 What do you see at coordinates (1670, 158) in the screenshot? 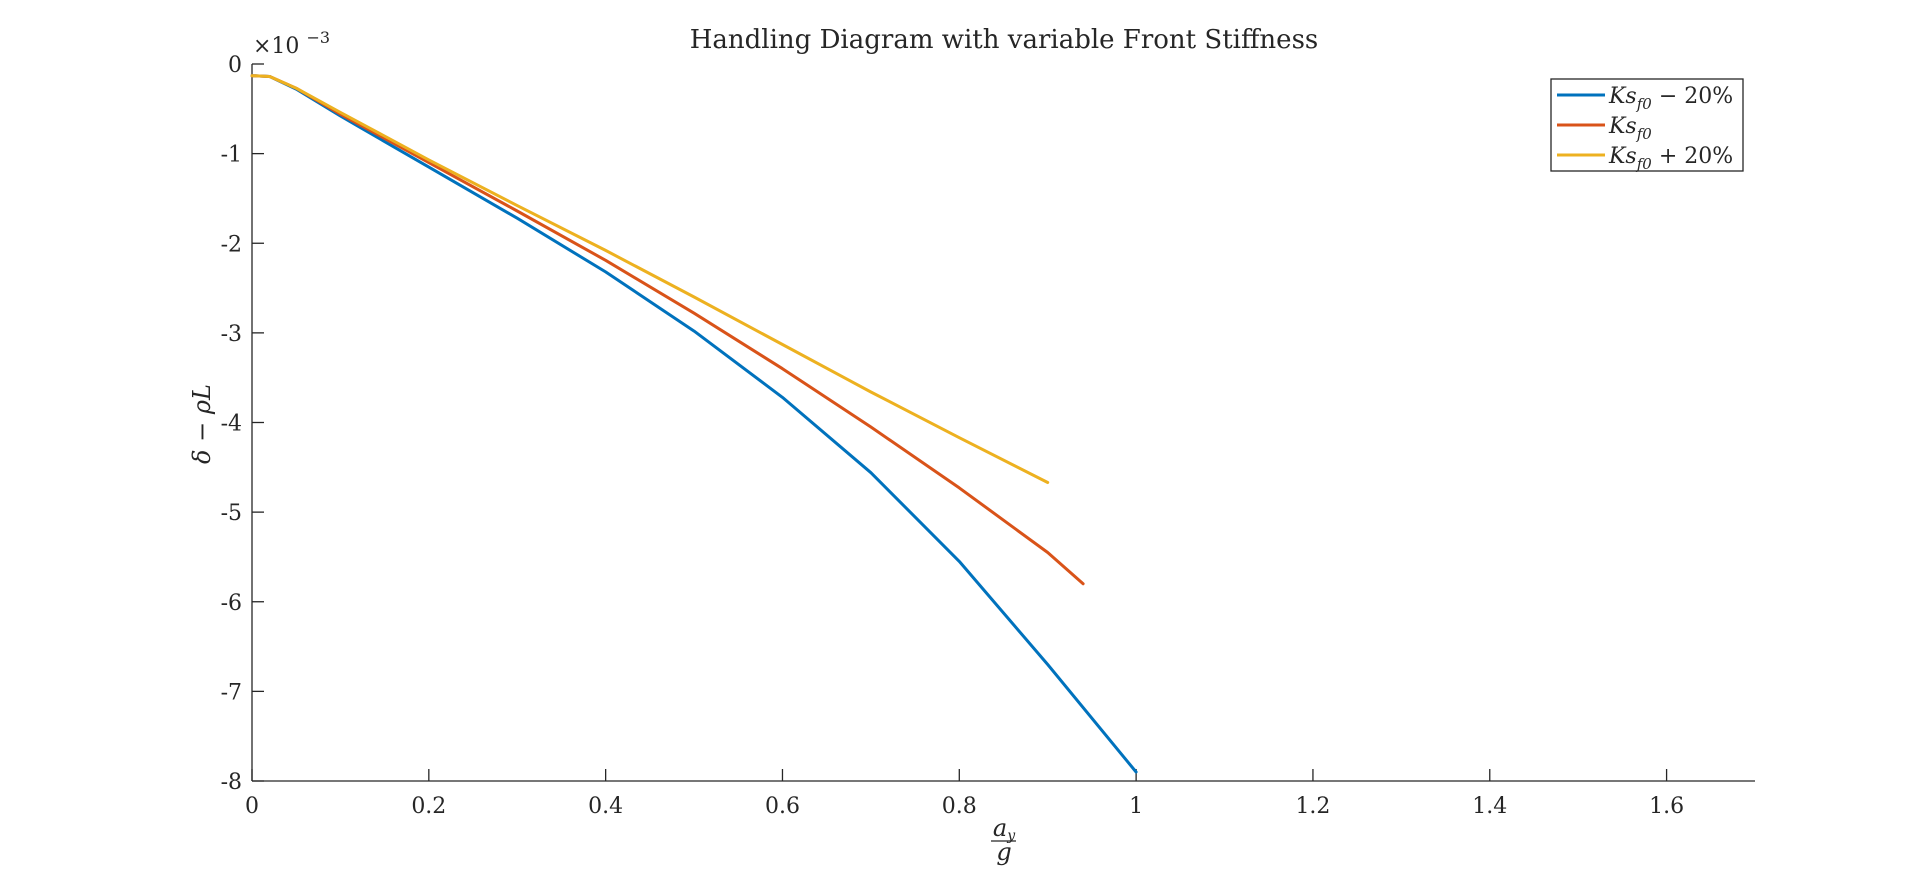
I see `legend-label: Ksf0 + 20%` at bounding box center [1670, 158].